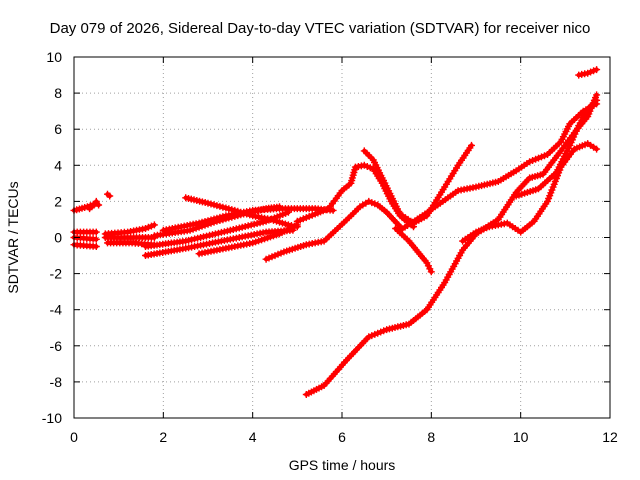  What do you see at coordinates (52, 418) in the screenshot?
I see `y-tick-label: -10` at bounding box center [52, 418].